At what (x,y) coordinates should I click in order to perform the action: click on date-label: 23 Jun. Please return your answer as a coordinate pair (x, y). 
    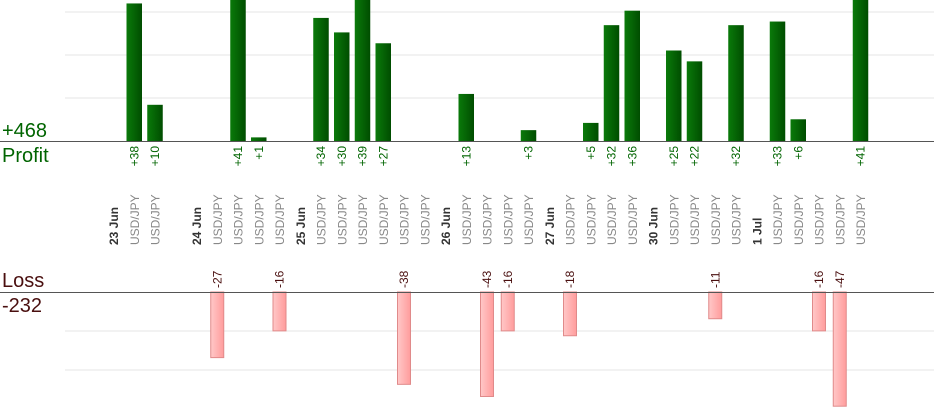
    Looking at the image, I should click on (114, 226).